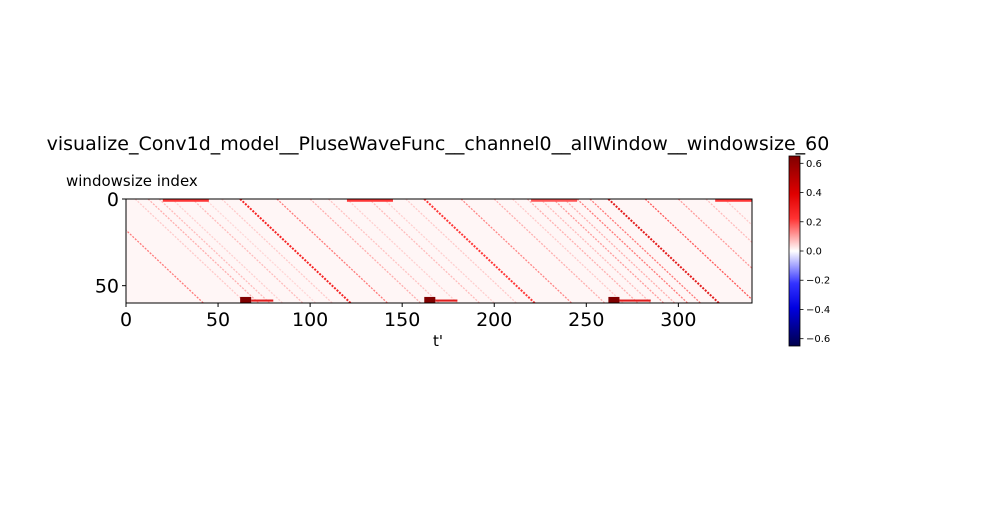 This screenshot has width=1008, height=508. I want to click on colorbar-tick-label: −0.2, so click(818, 281).